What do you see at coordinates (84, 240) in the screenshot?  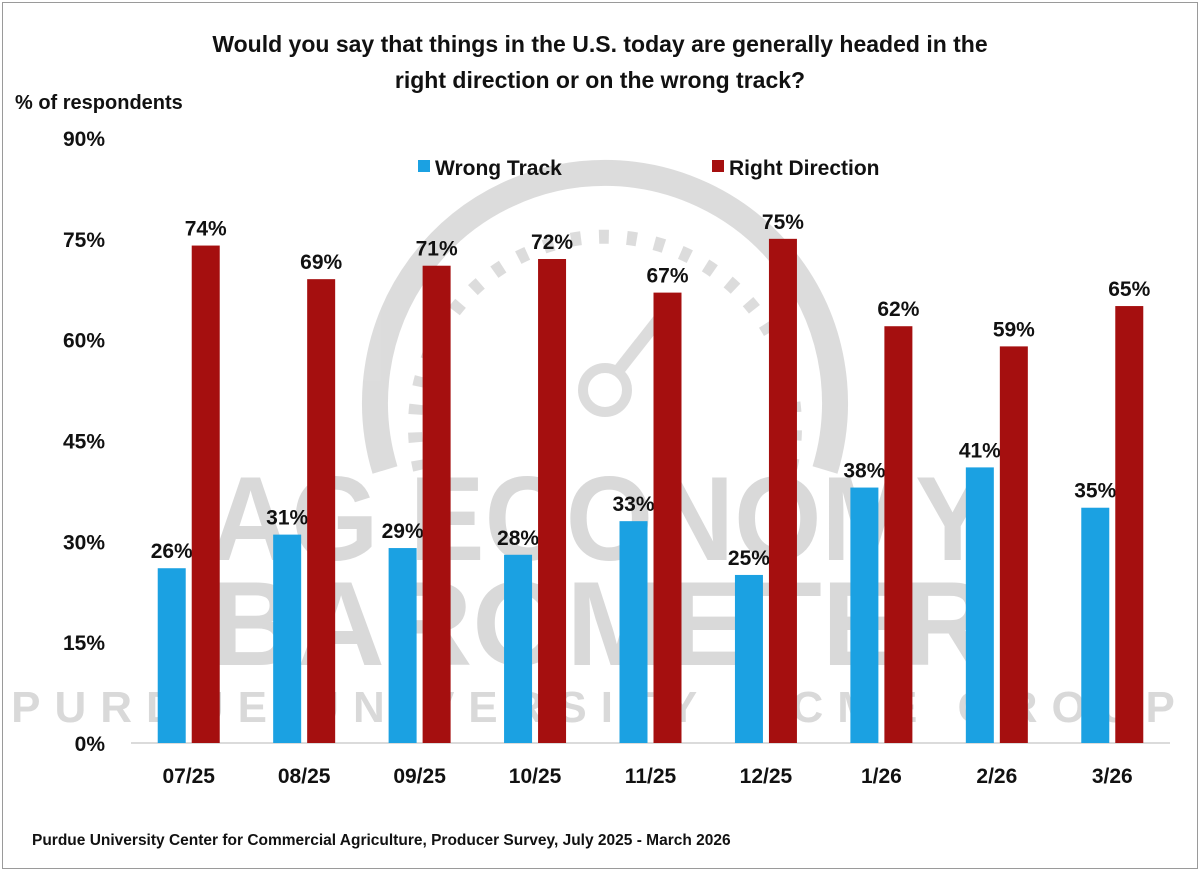 I see `y-tick-label: 75%` at bounding box center [84, 240].